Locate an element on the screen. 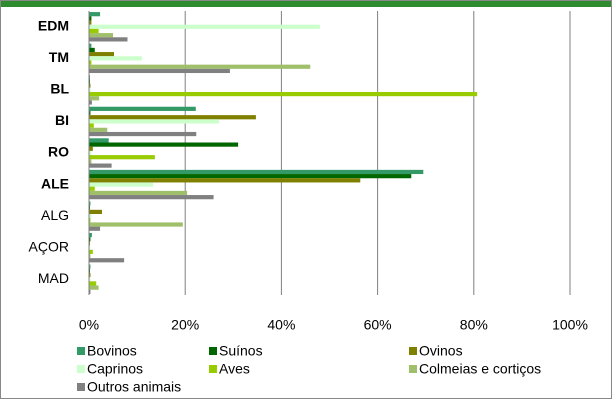 This screenshot has width=612, height=399. y-tick-label: TM is located at coordinates (59, 57).